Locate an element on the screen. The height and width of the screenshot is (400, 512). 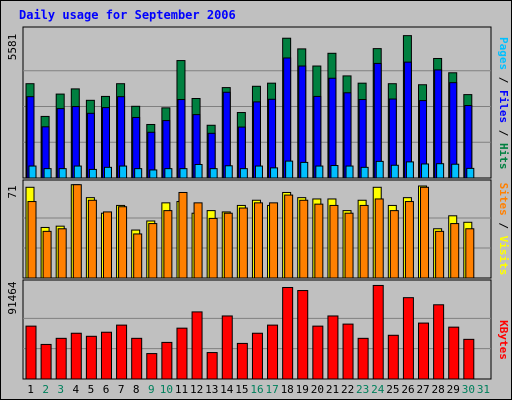
day-label: 8 is located at coordinates (136, 389).